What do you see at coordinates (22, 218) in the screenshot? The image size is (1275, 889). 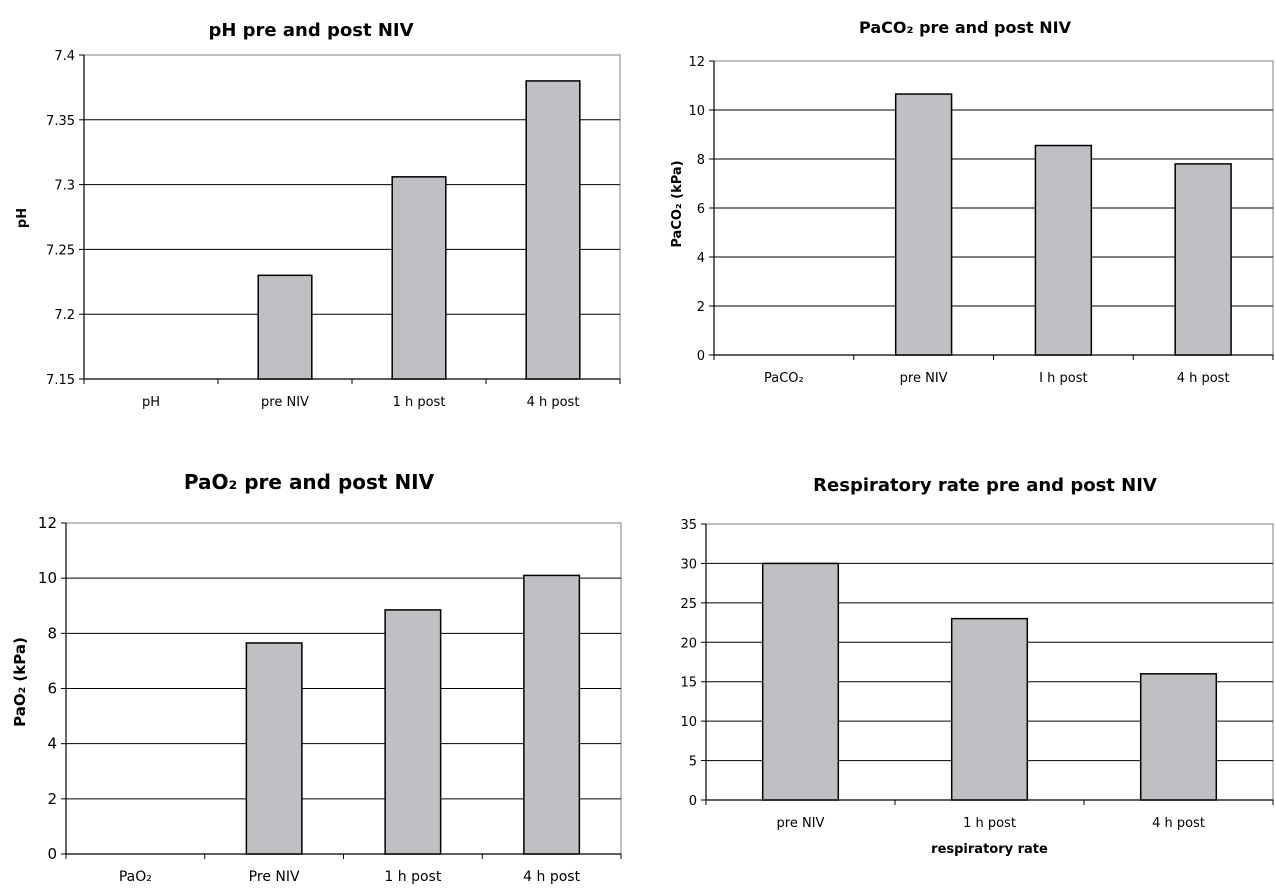 I see `y-axis-title: pH` at bounding box center [22, 218].